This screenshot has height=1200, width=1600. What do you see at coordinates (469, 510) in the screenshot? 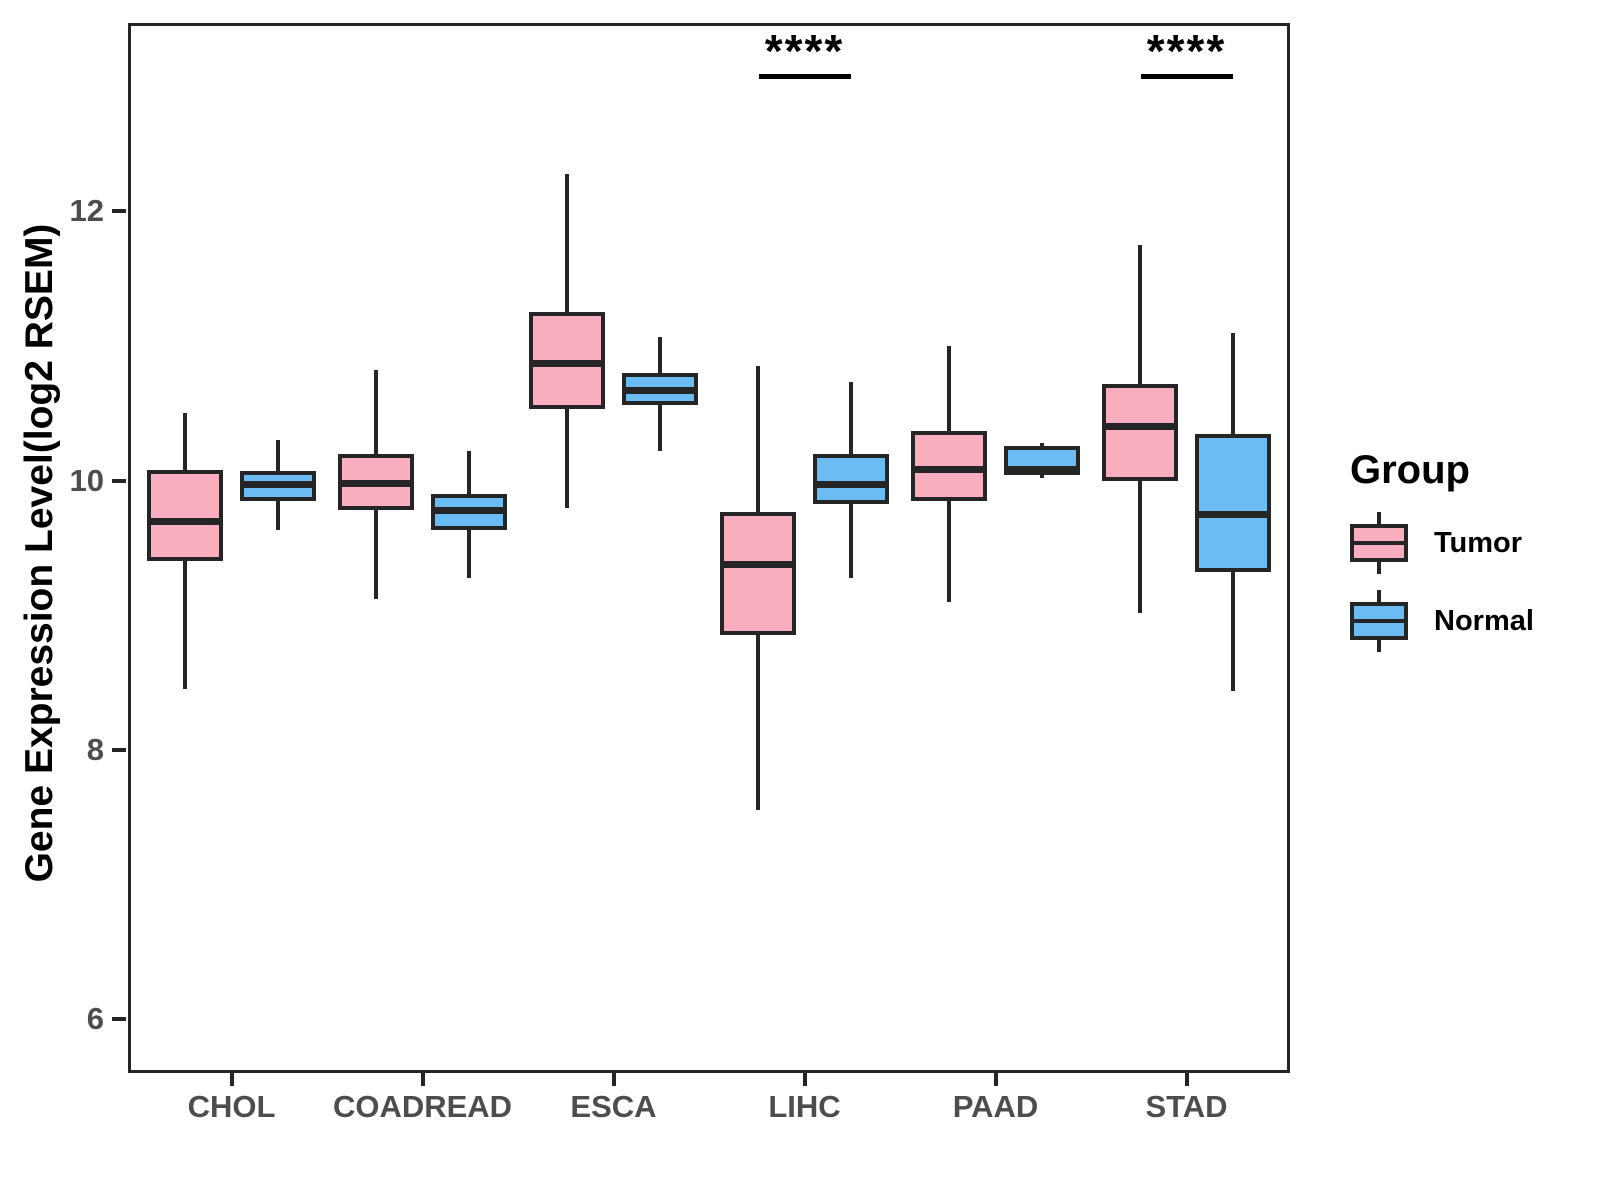
I see `median-coadread-normal` at bounding box center [469, 510].